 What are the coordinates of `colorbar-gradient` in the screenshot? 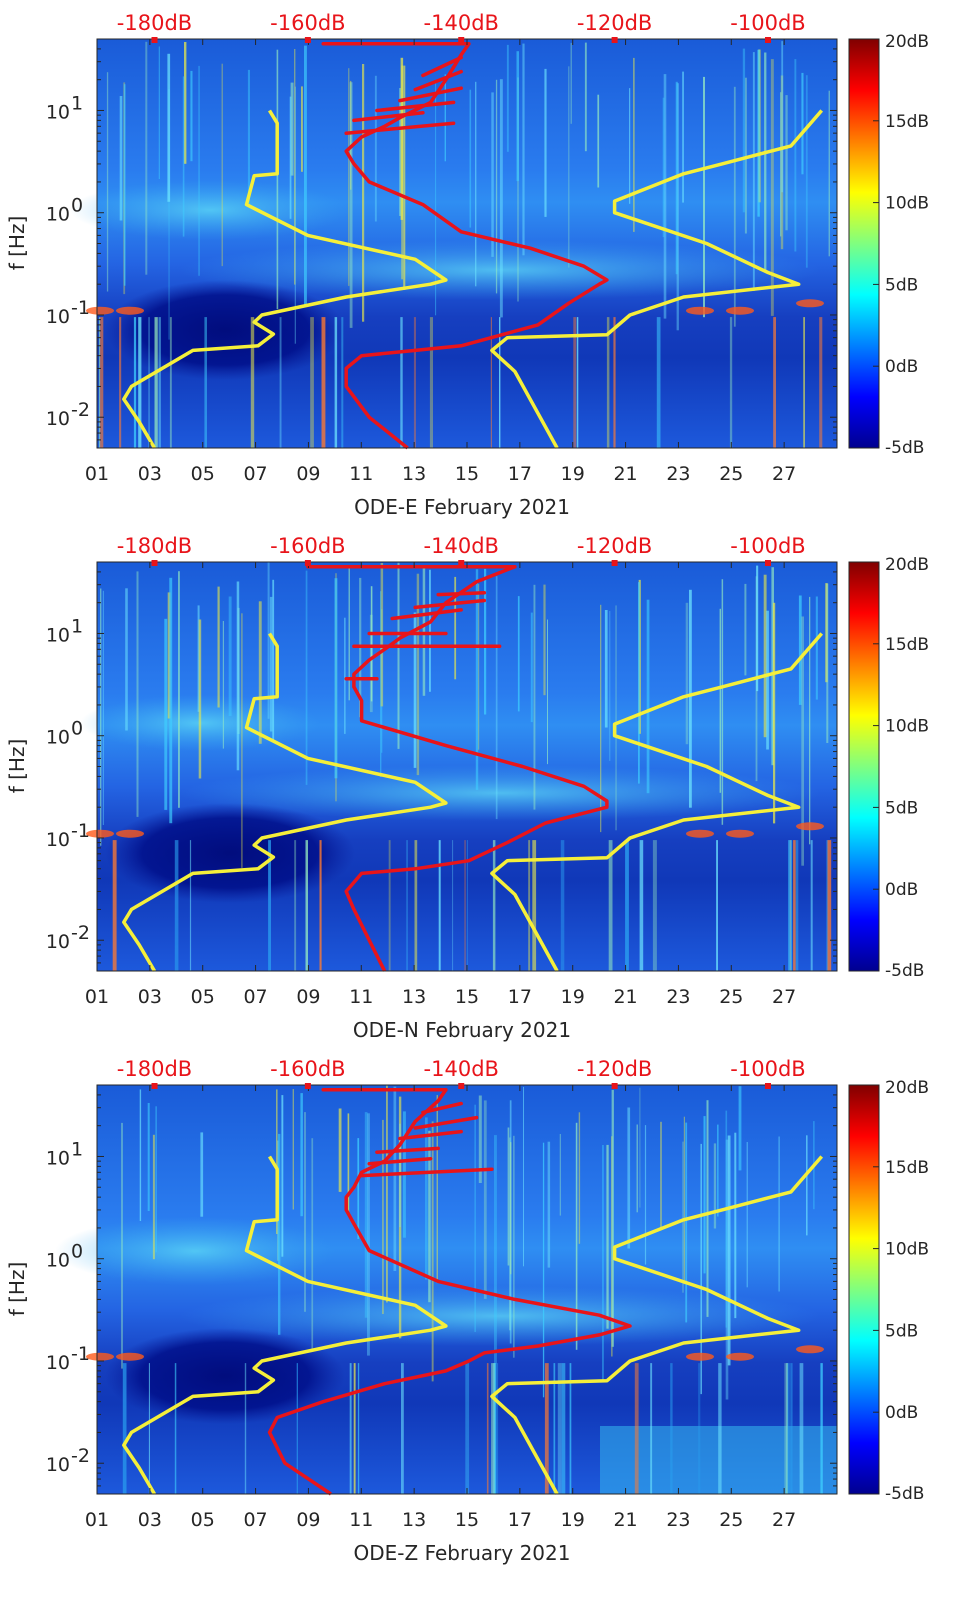 It's located at (864, 1289).